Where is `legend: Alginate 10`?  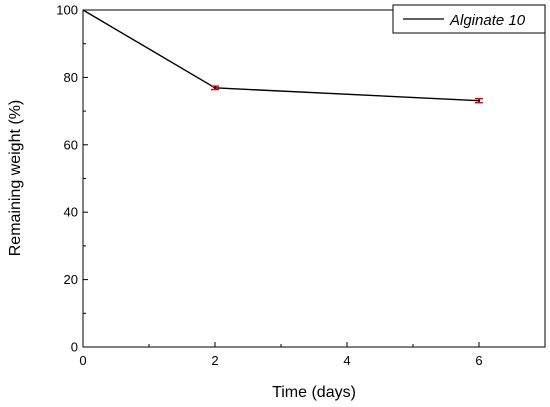 legend: Alginate 10 is located at coordinates (469, 19).